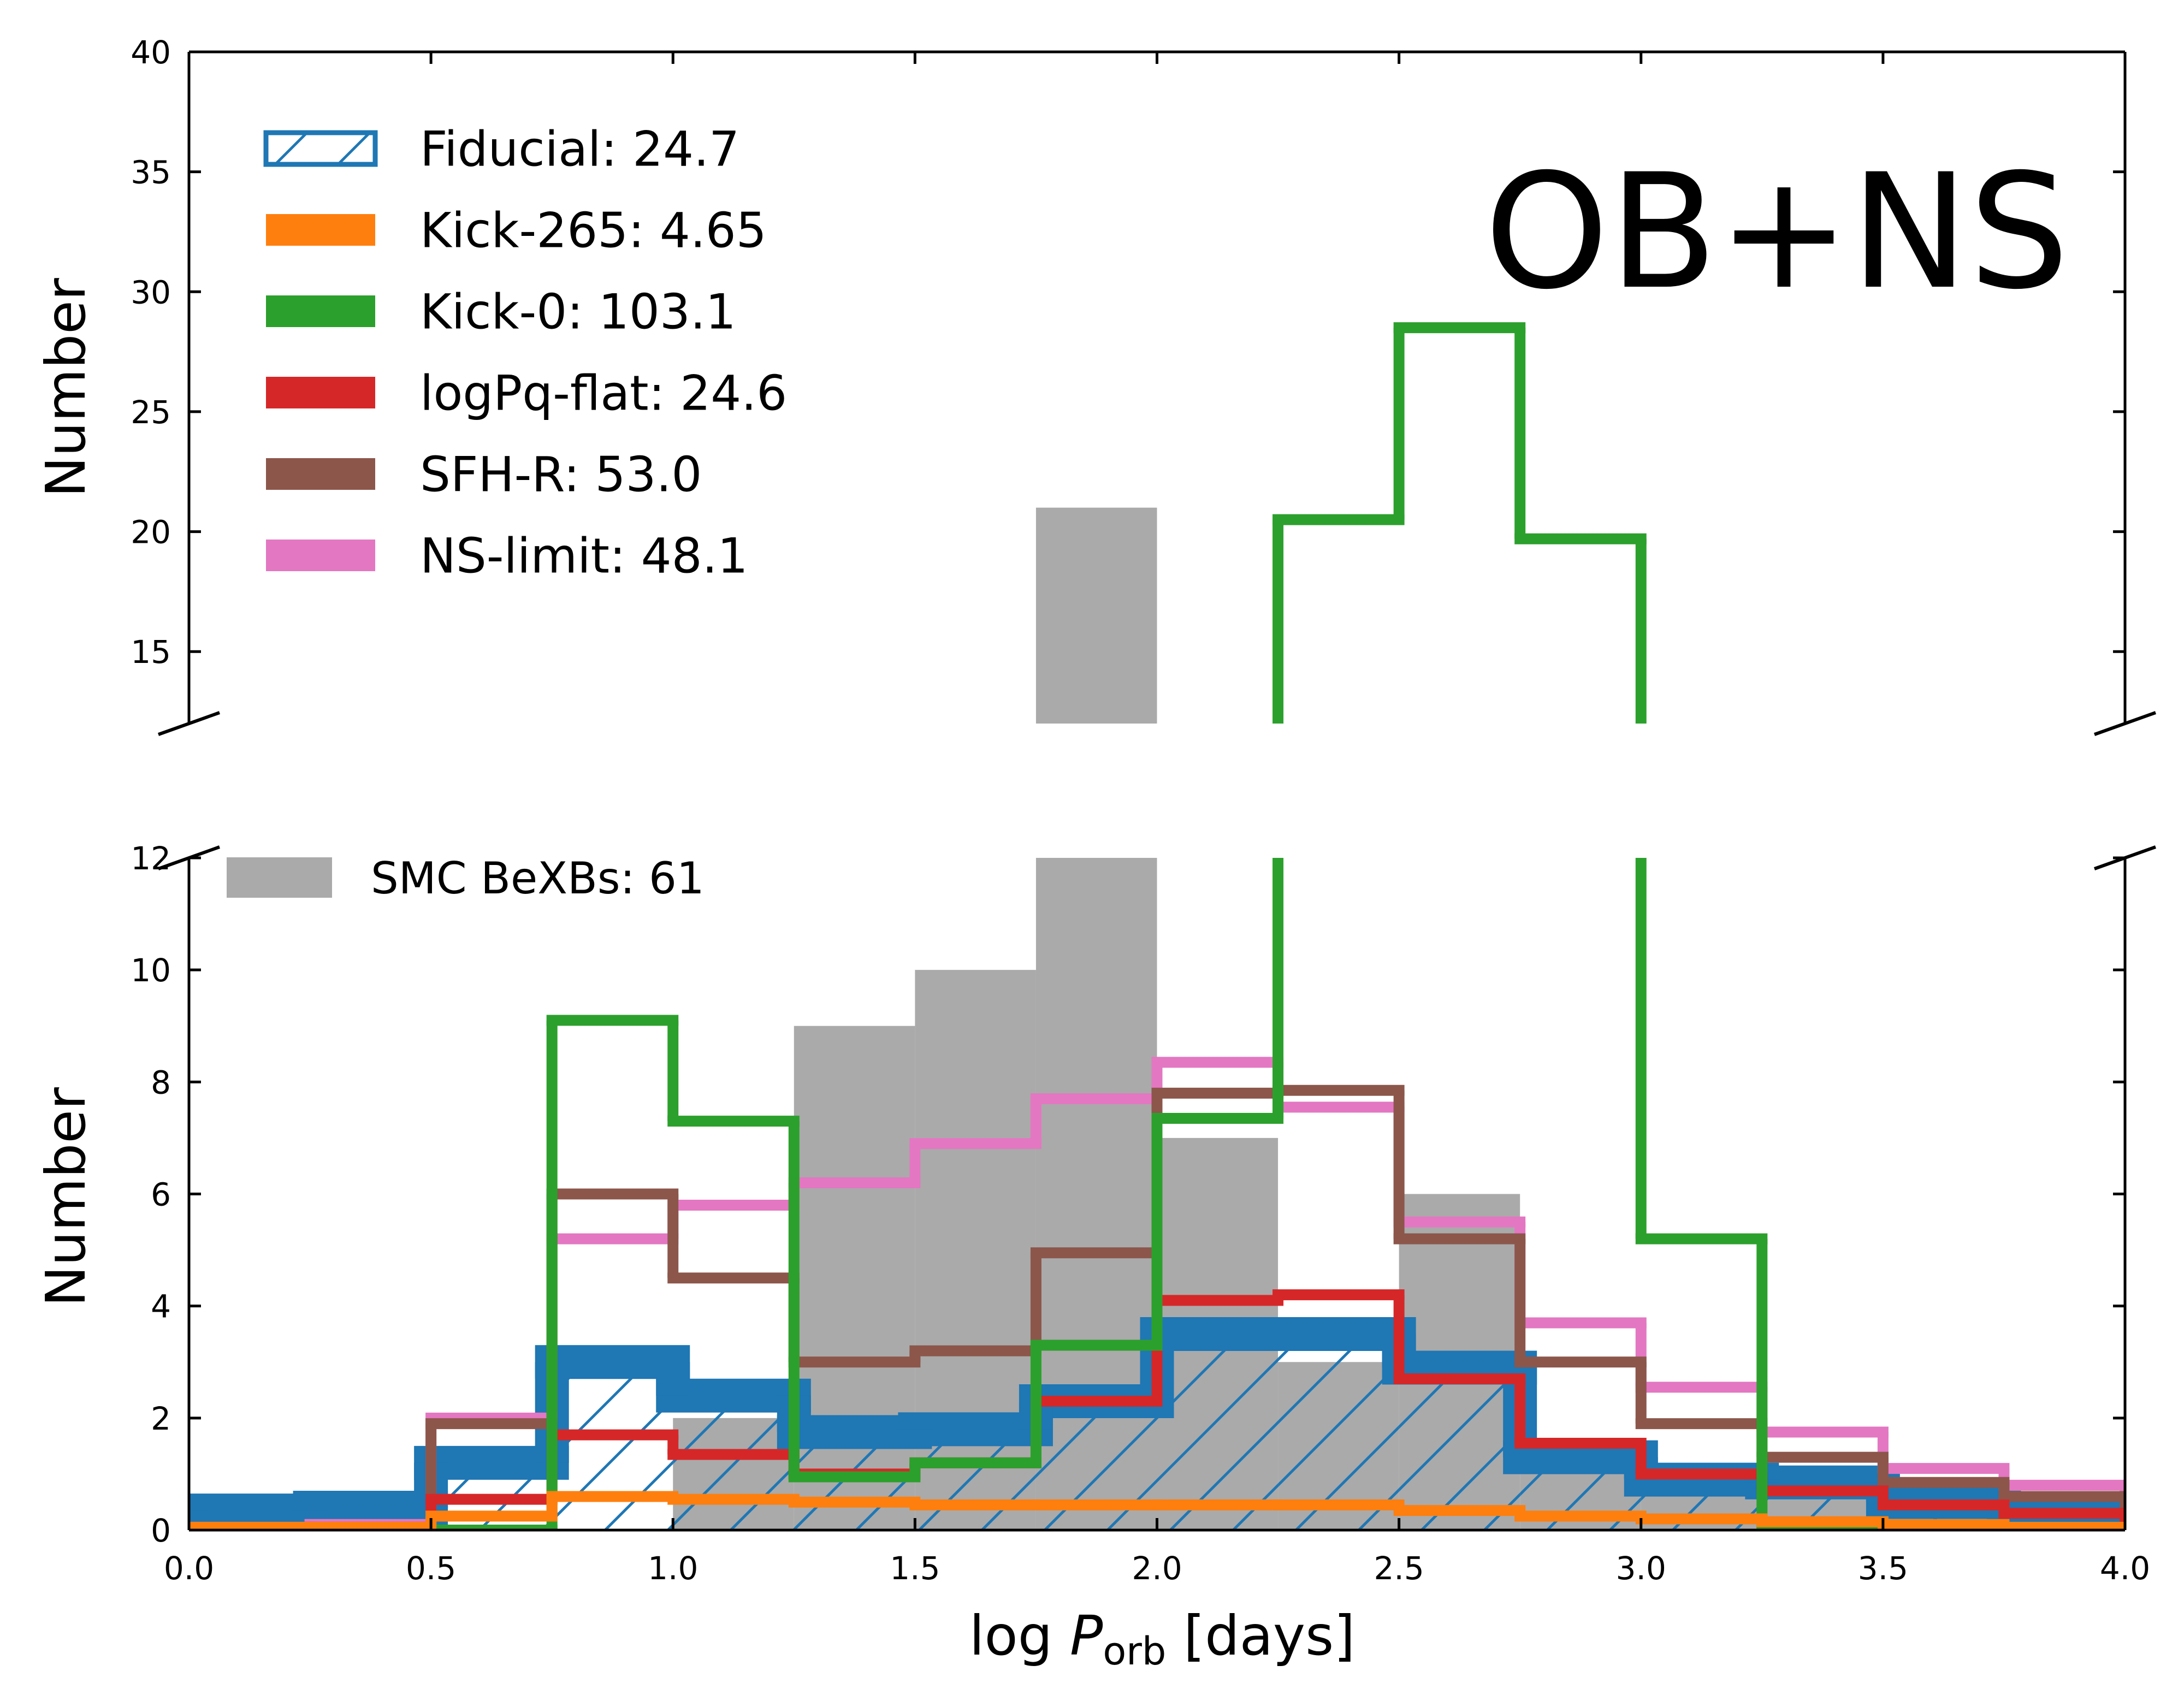  Describe the element at coordinates (1019, 1636) in the screenshot. I see `x-label-part: log` at that location.